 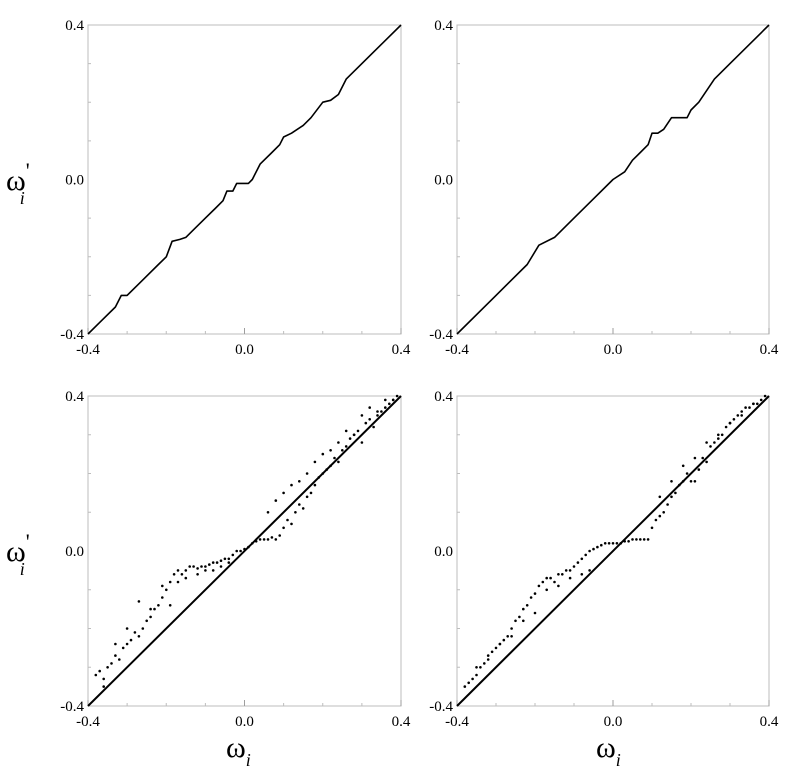 What do you see at coordinates (236, 747) in the screenshot?
I see `x-axis-symbol: ω` at bounding box center [236, 747].